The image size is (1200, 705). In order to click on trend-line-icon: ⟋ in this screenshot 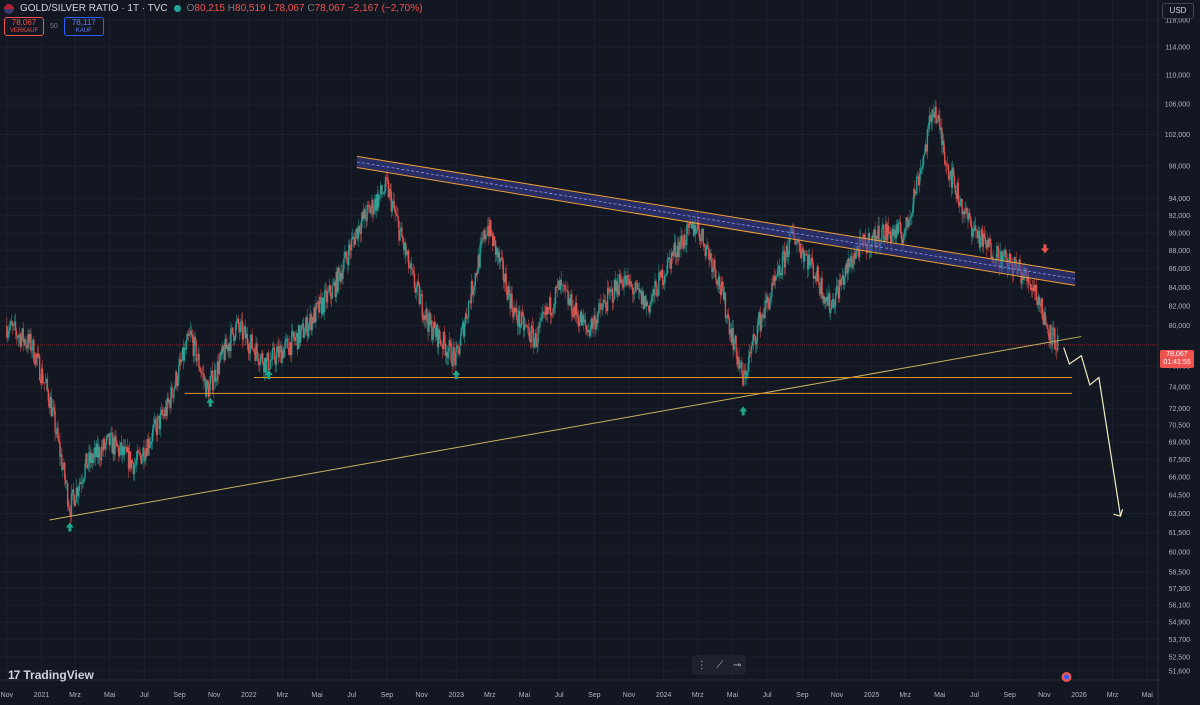, I will do `click(720, 665)`.